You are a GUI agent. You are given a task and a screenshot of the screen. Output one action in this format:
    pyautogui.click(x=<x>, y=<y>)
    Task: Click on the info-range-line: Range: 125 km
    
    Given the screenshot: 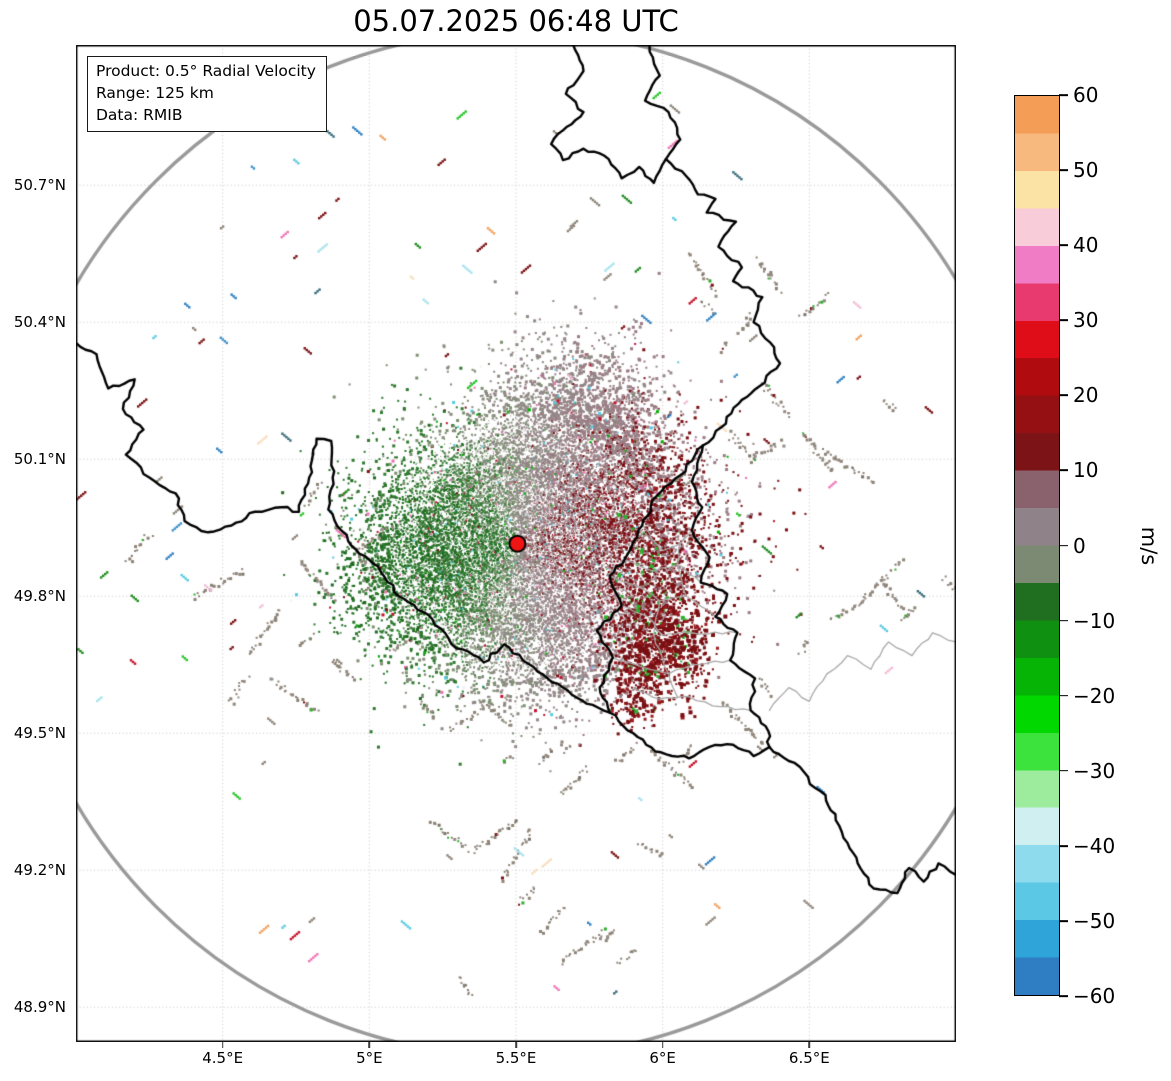 What is the action you would take?
    pyautogui.click(x=155, y=93)
    